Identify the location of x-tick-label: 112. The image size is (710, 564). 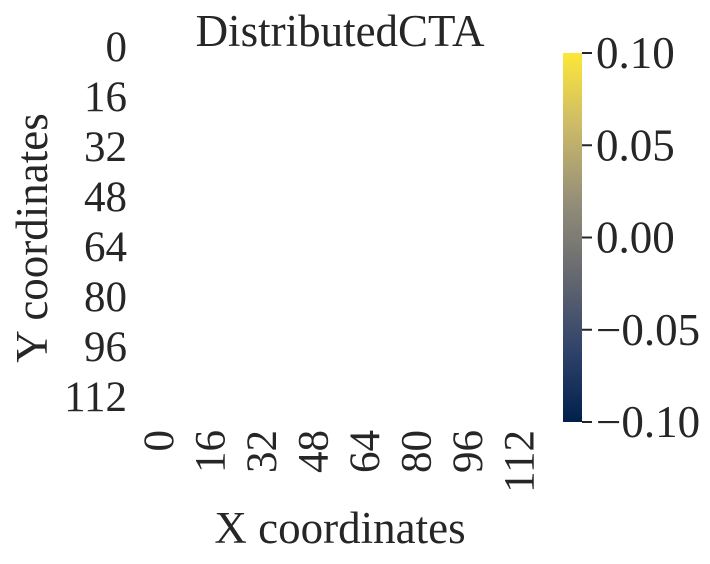
(519, 461).